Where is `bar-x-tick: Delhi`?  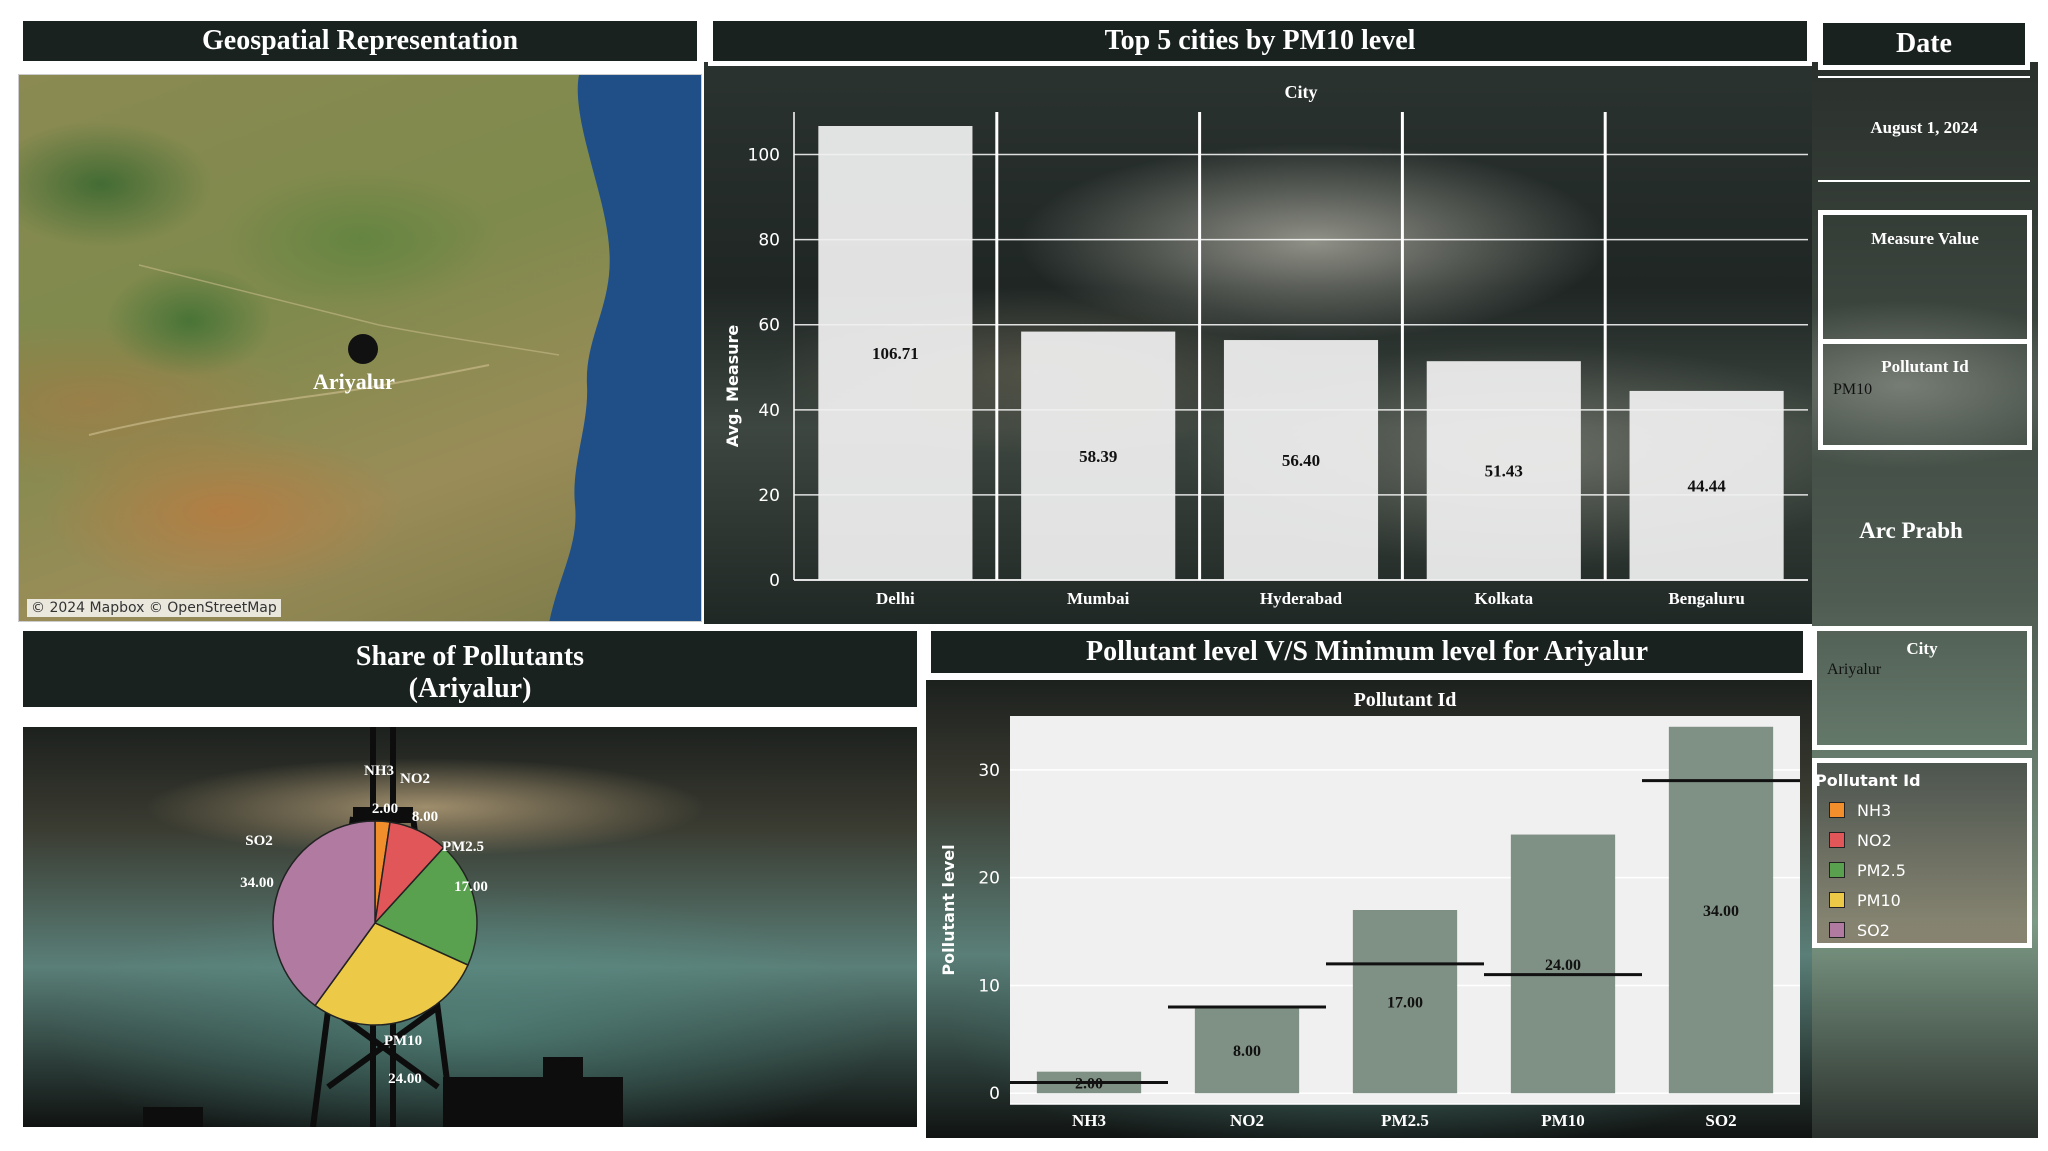
bar-x-tick: Delhi is located at coordinates (895, 598).